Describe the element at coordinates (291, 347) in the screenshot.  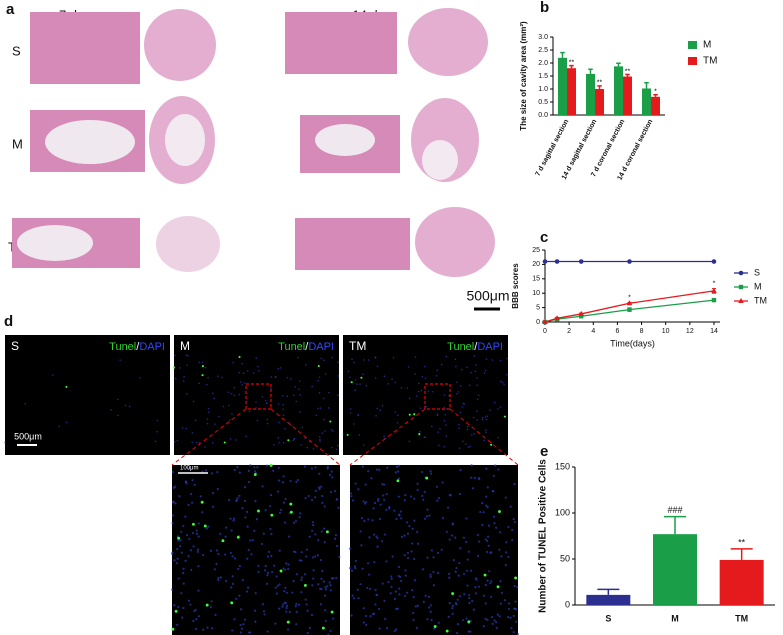
I see `stain-part: Tunel` at that location.